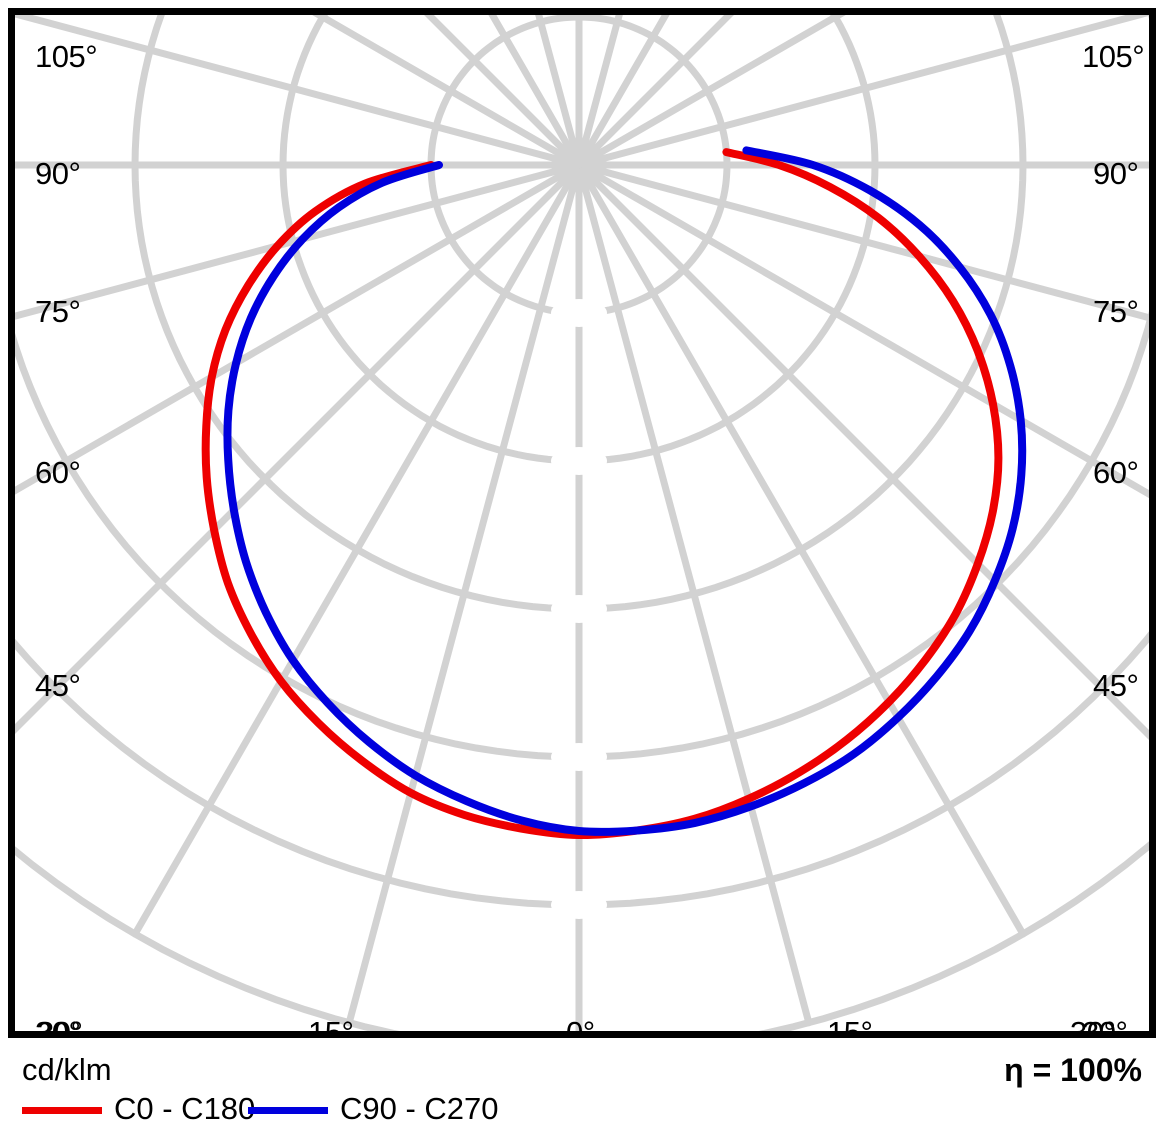 This screenshot has width=1164, height=1140. What do you see at coordinates (58, 173) in the screenshot?
I see `angle-label-left-1: 90°` at bounding box center [58, 173].